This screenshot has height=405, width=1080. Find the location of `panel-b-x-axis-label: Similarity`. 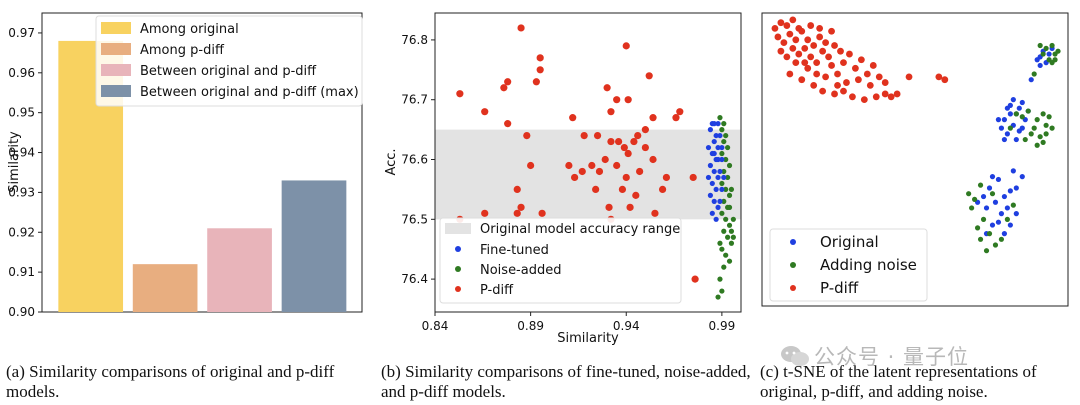

panel-b-x-axis-label: Similarity is located at coordinates (588, 338).